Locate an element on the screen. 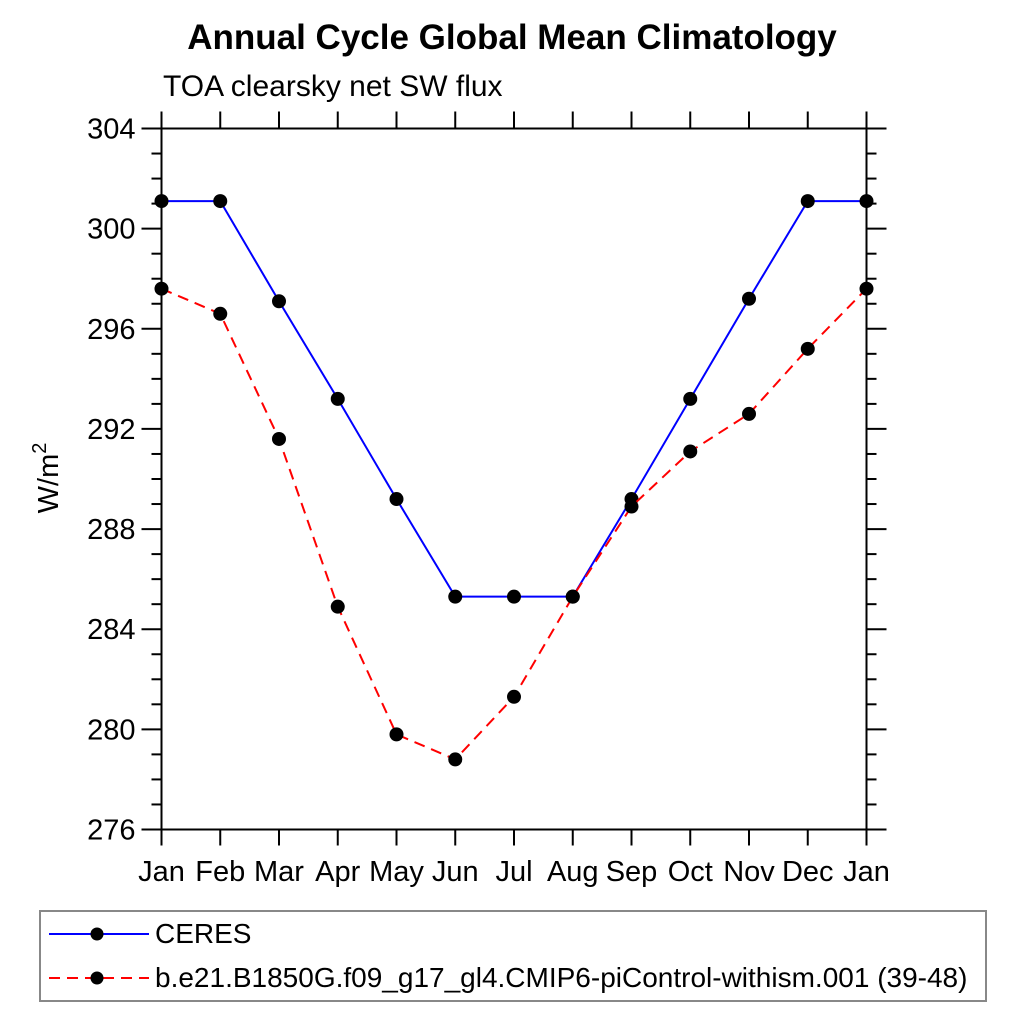  x-tick-label: Aug is located at coordinates (573, 872).